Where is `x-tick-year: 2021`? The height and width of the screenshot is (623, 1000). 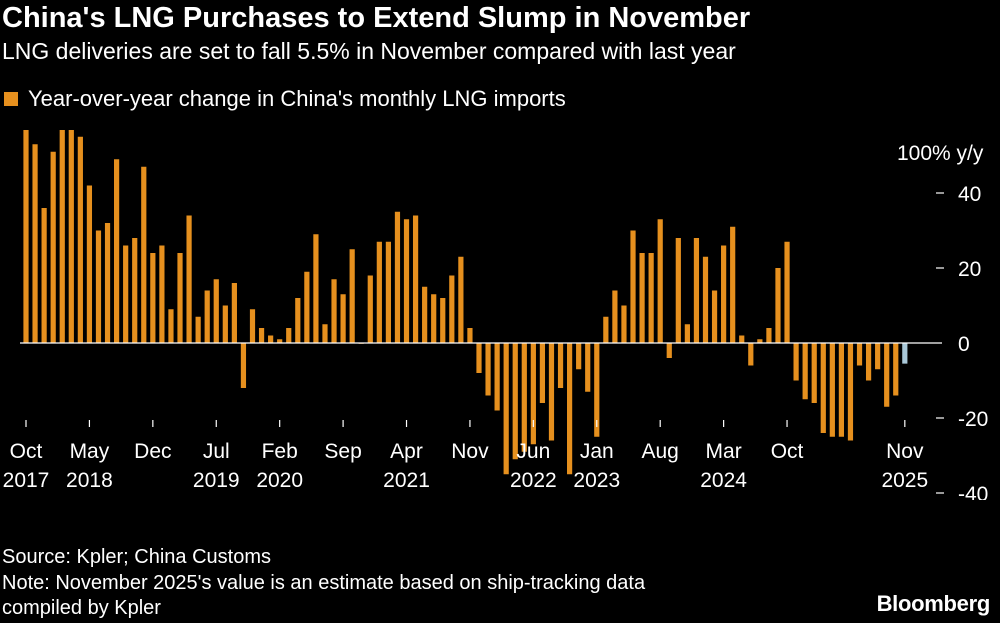
x-tick-year: 2021 is located at coordinates (406, 480).